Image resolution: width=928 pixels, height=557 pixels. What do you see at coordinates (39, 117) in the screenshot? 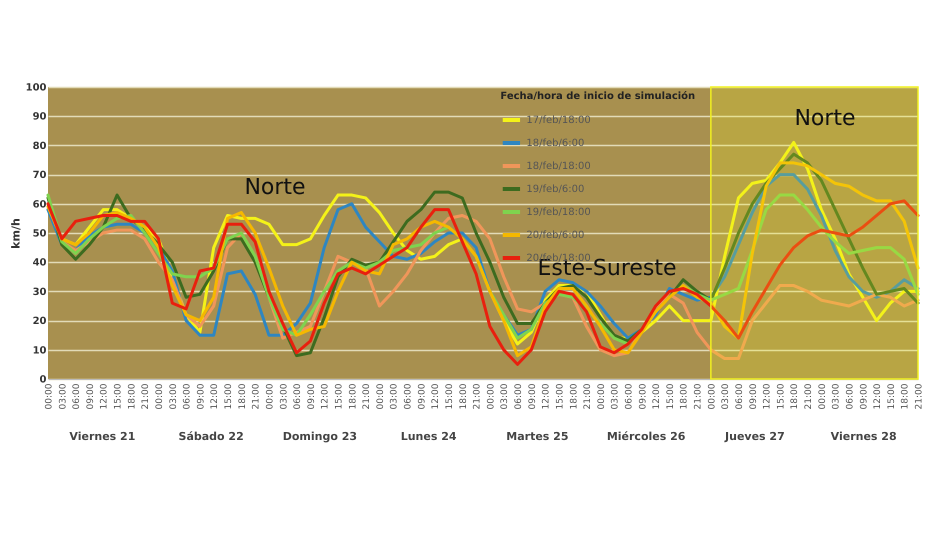
I see `y-tick-label: 90` at bounding box center [39, 117].